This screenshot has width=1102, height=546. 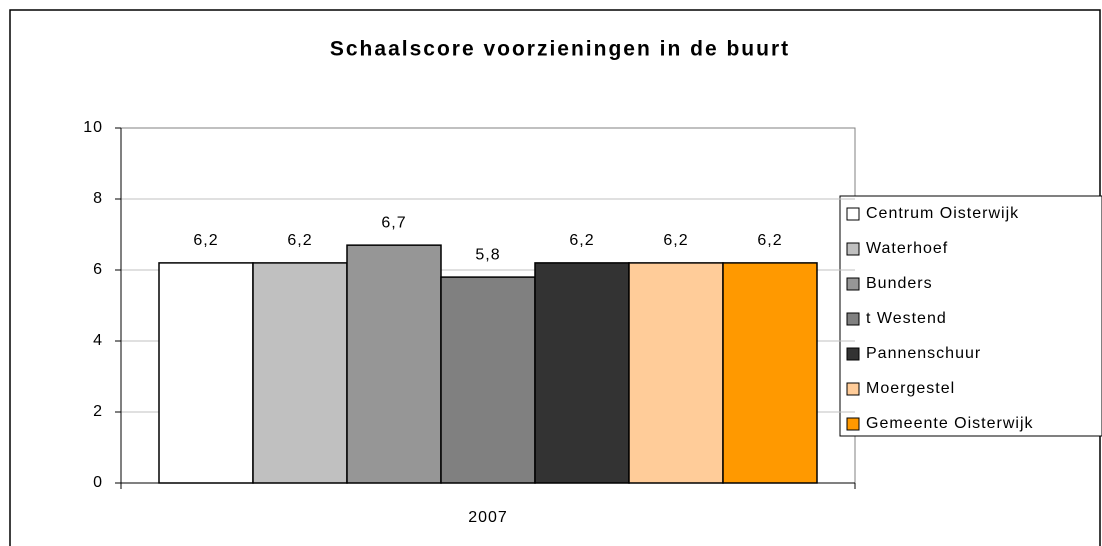 What do you see at coordinates (487, 254) in the screenshot?
I see `value-label: 5,8` at bounding box center [487, 254].